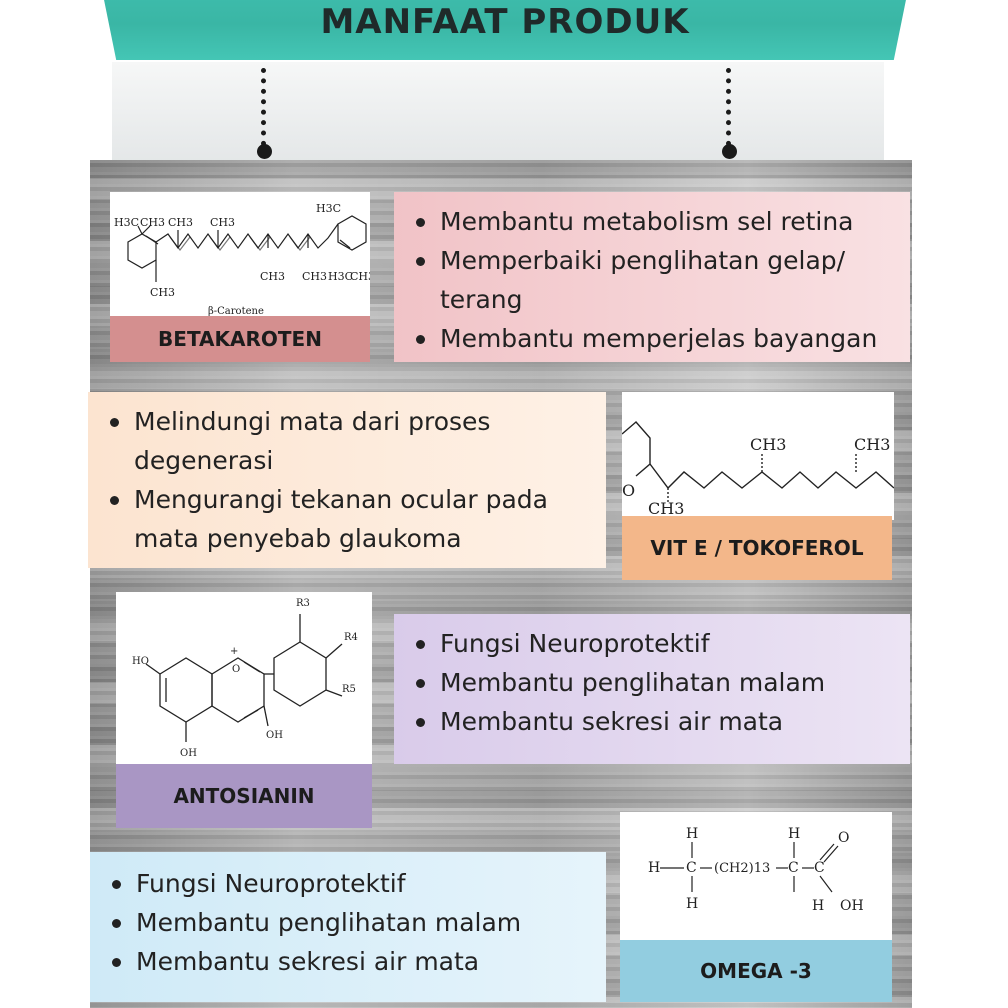 The width and height of the screenshot is (1008, 1008). Describe the element at coordinates (742, 868) in the screenshot. I see `omega-chain: (CH2)13` at that location.